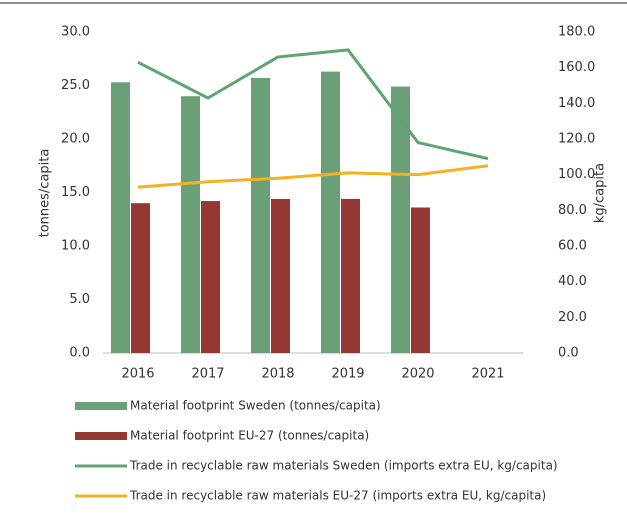 The width and height of the screenshot is (627, 514). Describe the element at coordinates (277, 374) in the screenshot. I see `x-tick-label: 2018` at that location.